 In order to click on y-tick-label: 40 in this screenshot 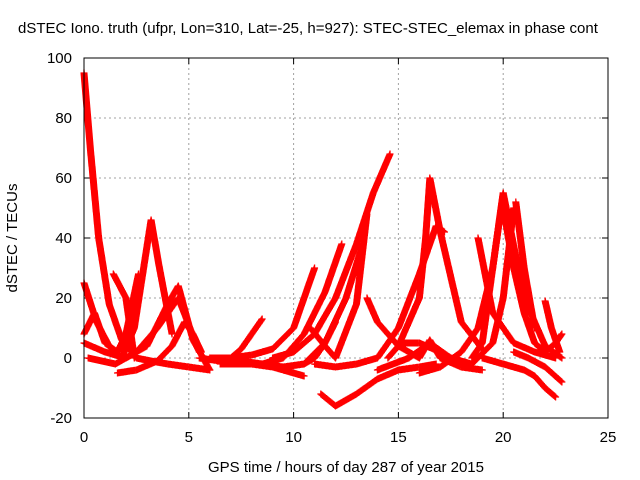, I will do `click(63, 238)`.